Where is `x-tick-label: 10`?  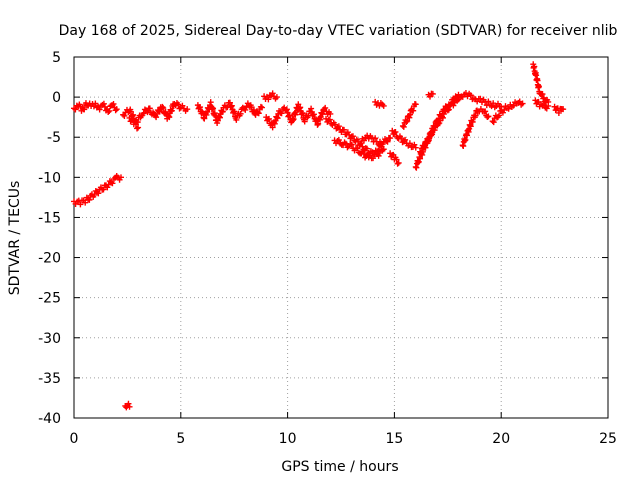
x-tick-label: 10 is located at coordinates (288, 439).